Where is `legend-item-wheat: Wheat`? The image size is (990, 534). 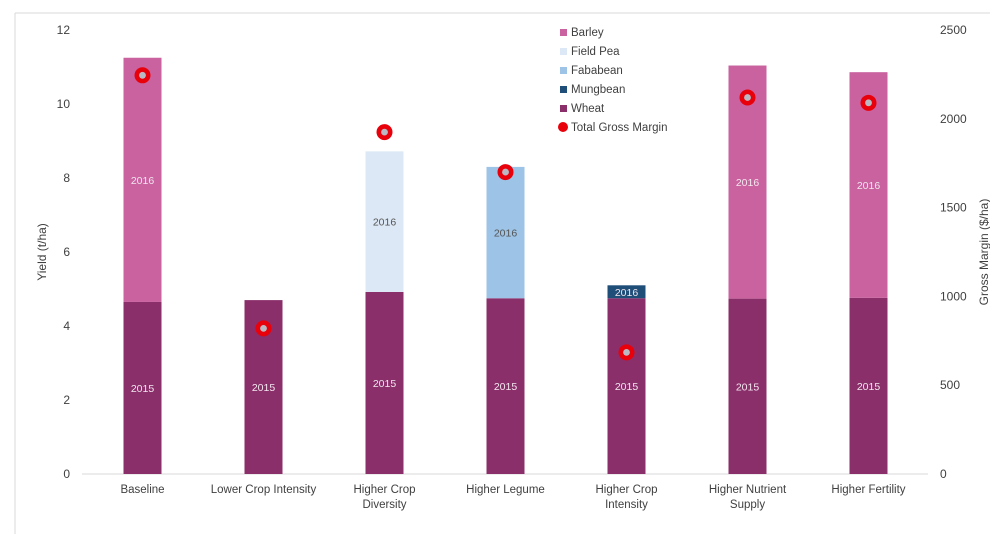 legend-item-wheat: Wheat is located at coordinates (582, 109).